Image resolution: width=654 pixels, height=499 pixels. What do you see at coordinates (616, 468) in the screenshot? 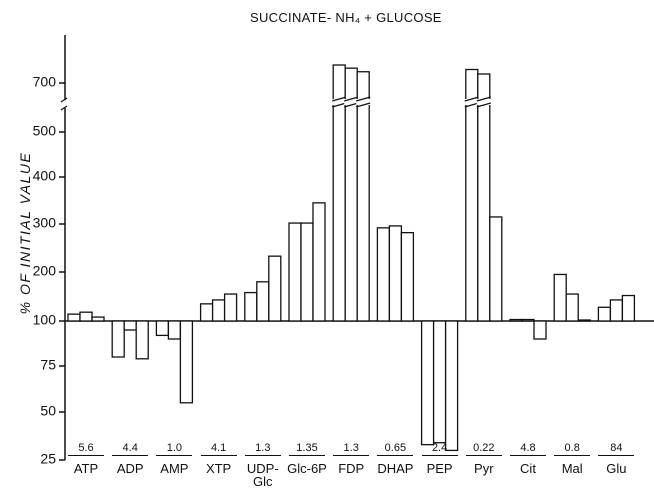
I see `x-tick-label: Glu` at bounding box center [616, 468].